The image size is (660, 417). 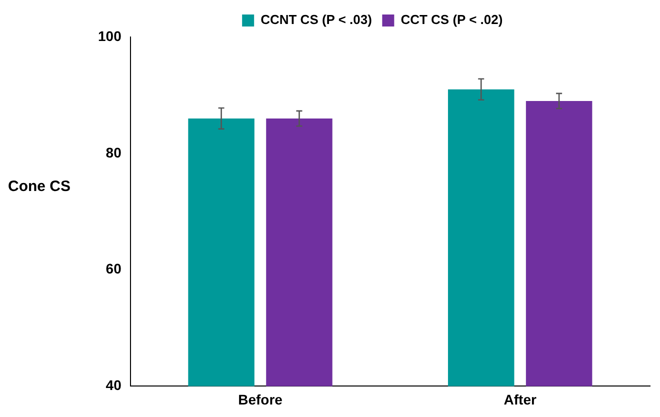 What do you see at coordinates (114, 385) in the screenshot?
I see `y-tick-label: 40` at bounding box center [114, 385].